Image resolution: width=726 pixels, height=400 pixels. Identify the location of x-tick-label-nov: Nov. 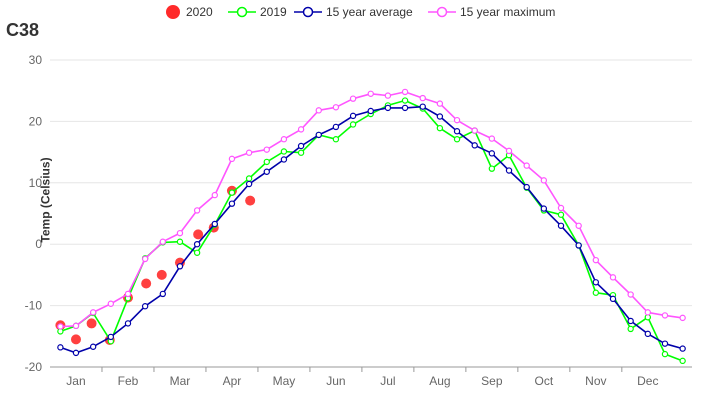
(595, 381).